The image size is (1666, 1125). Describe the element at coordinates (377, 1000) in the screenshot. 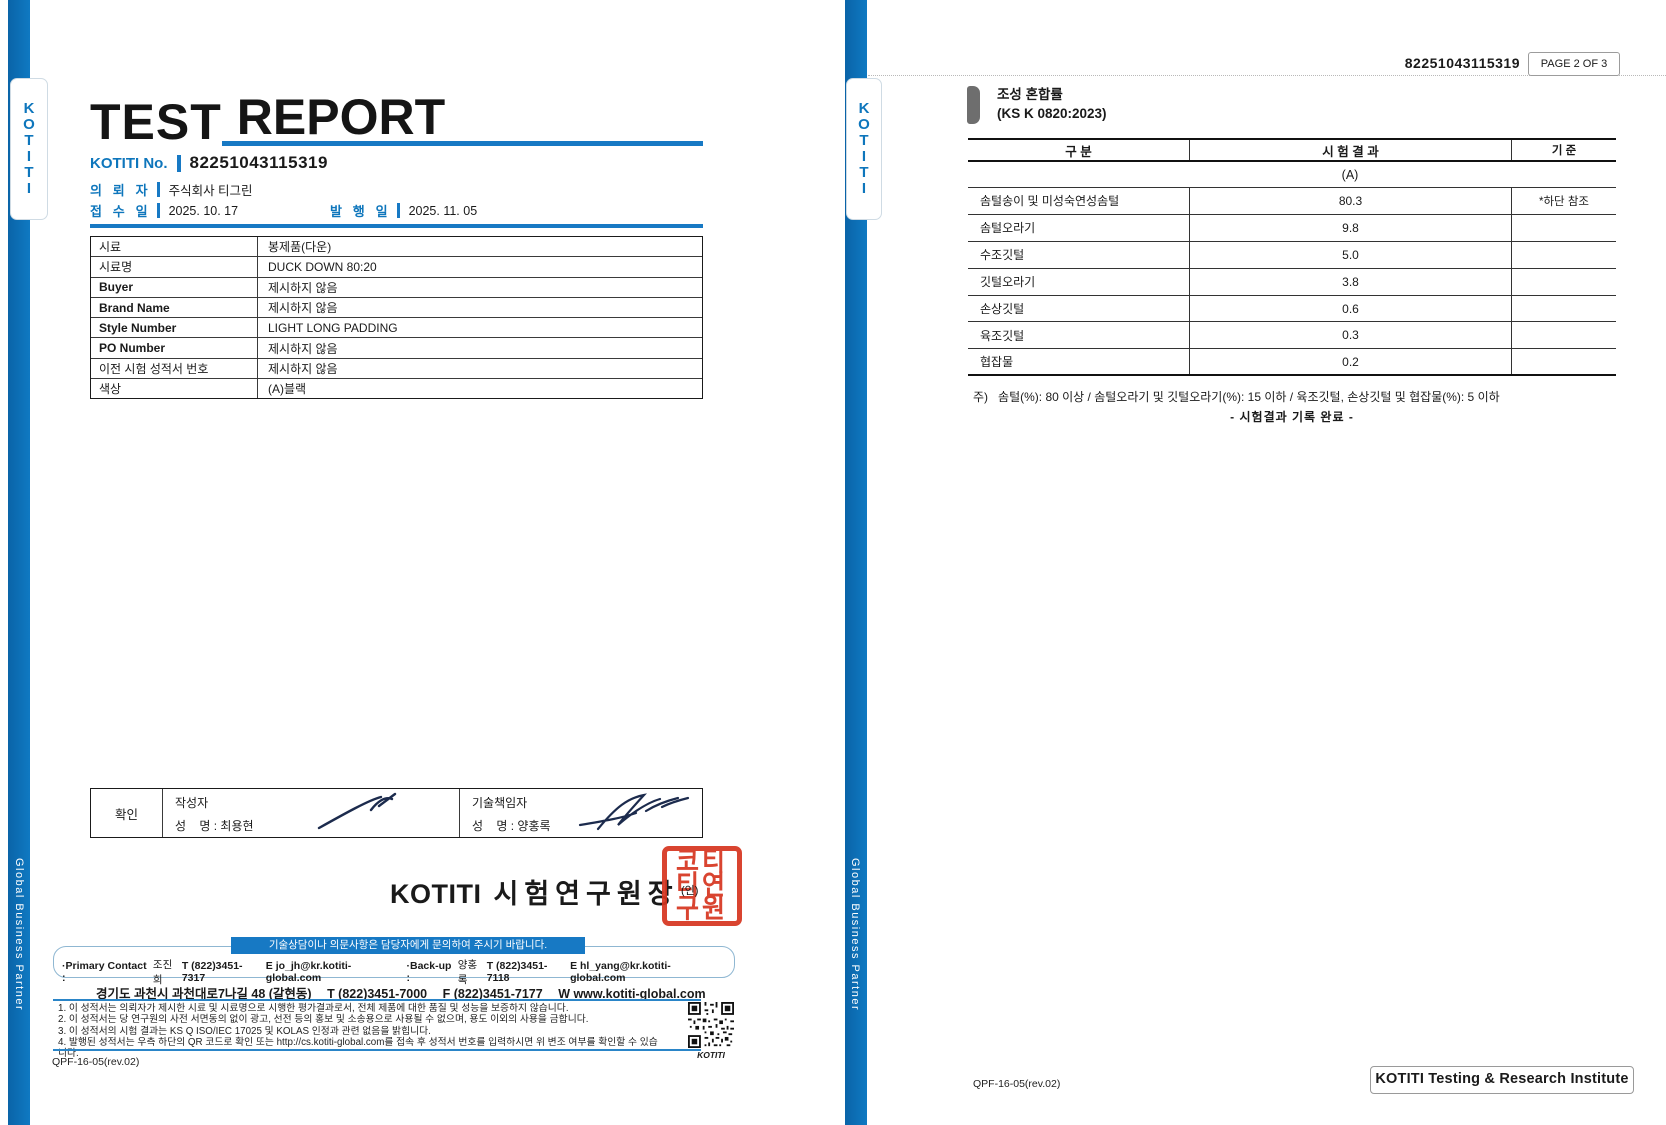

I see `footnote-rule-top` at that location.